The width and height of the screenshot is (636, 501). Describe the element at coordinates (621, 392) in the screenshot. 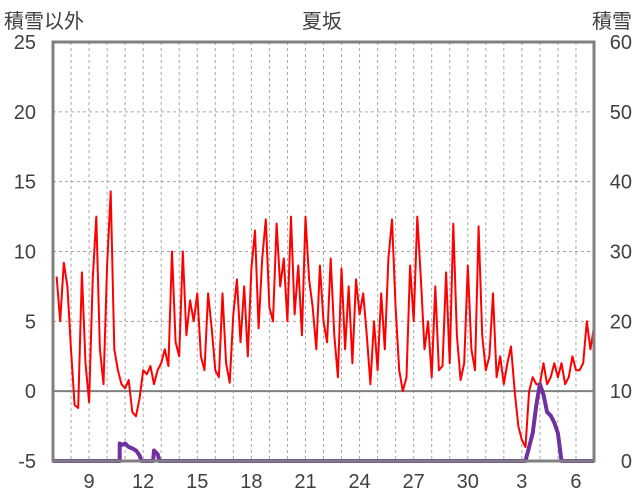

I see `right-y-tick-label: 10` at that location.